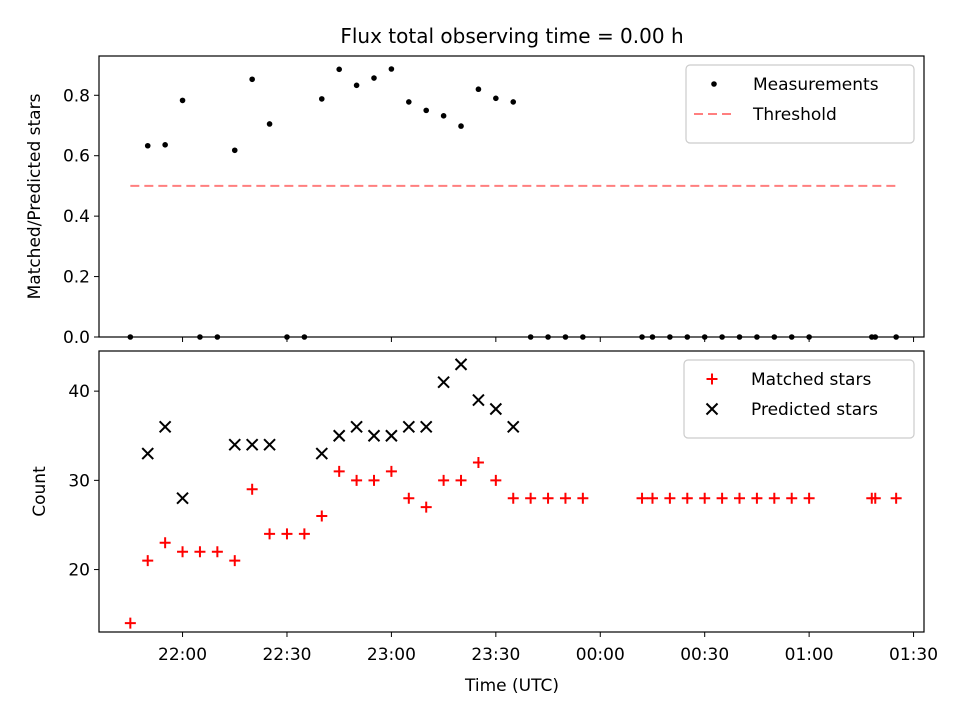 Image resolution: width=960 pixels, height=720 pixels. I want to click on y-tick-label: 0.6, so click(76, 157).